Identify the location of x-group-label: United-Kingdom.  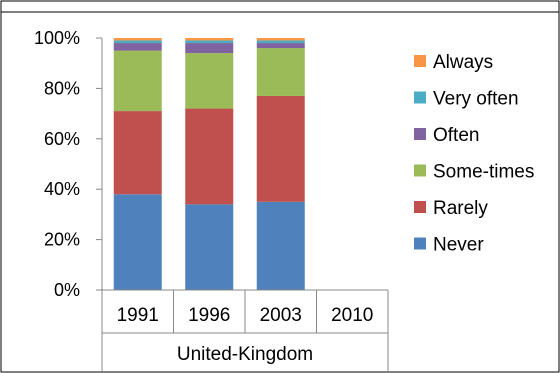
(245, 354).